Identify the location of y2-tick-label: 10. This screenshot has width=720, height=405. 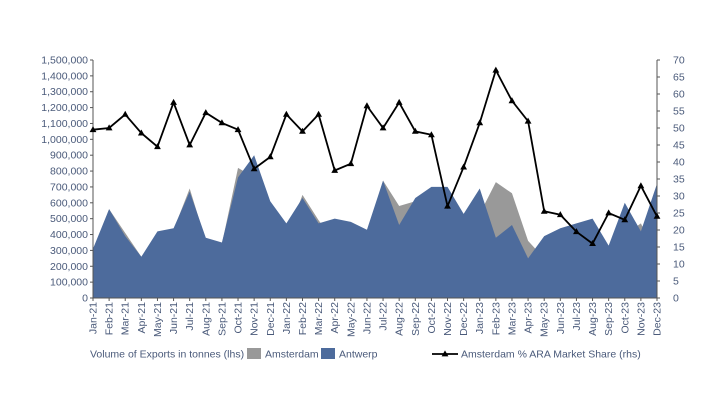
(679, 265).